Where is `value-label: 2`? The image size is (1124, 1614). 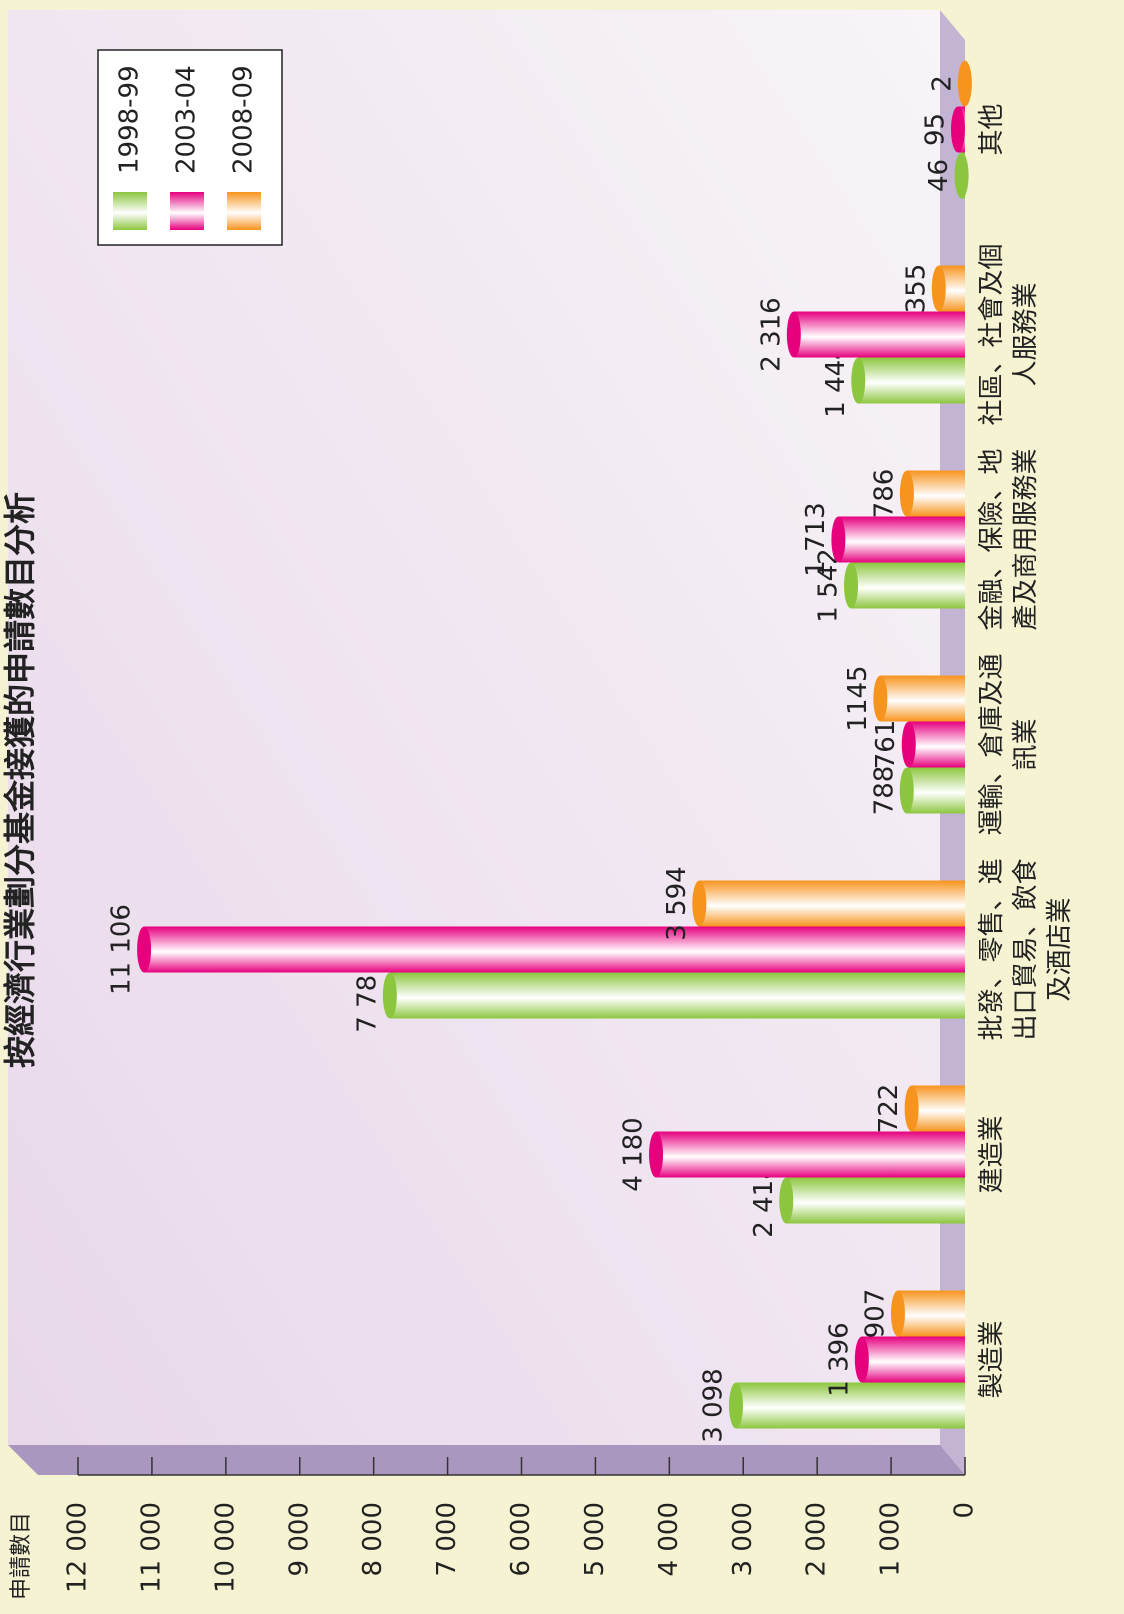
value-label: 2 is located at coordinates (942, 83).